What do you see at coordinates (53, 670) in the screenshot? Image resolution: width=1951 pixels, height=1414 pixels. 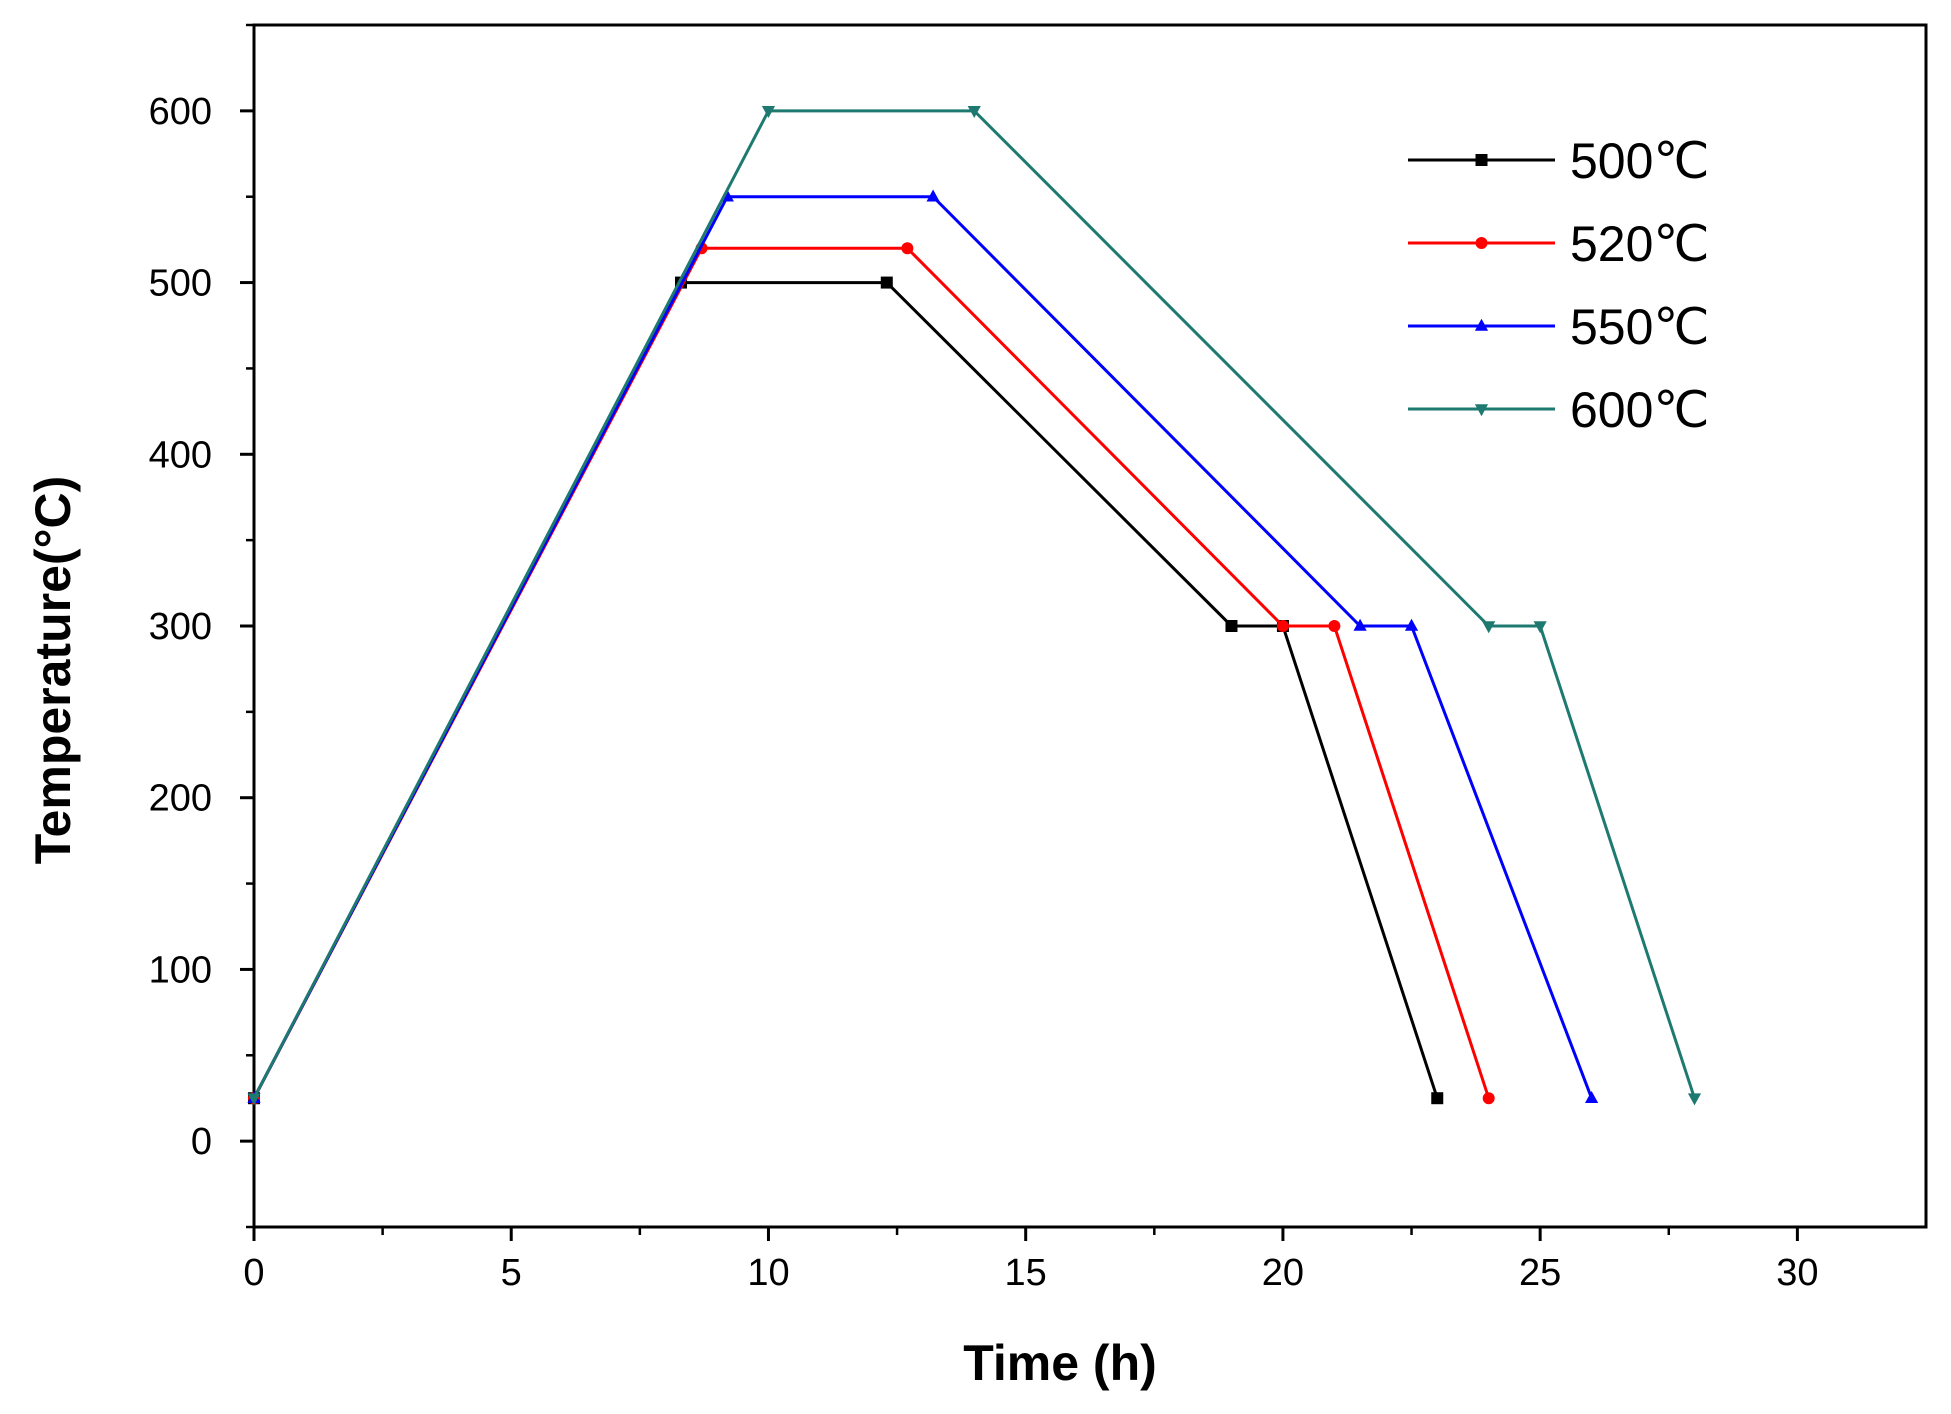 I see `y-axis-title: Temperature(°C)` at bounding box center [53, 670].